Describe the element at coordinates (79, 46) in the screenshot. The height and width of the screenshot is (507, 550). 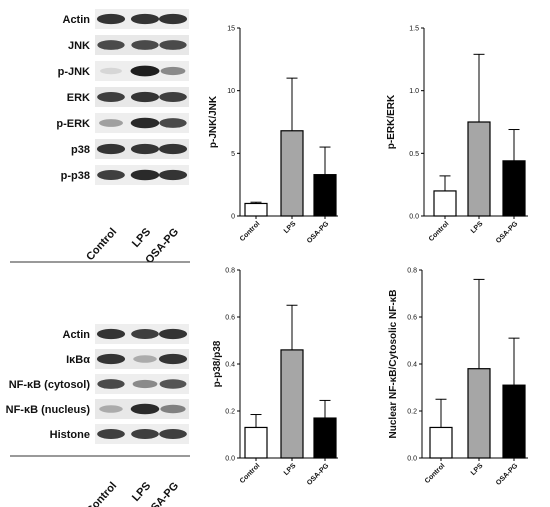
I see `blot-label-1: JNK` at that location.